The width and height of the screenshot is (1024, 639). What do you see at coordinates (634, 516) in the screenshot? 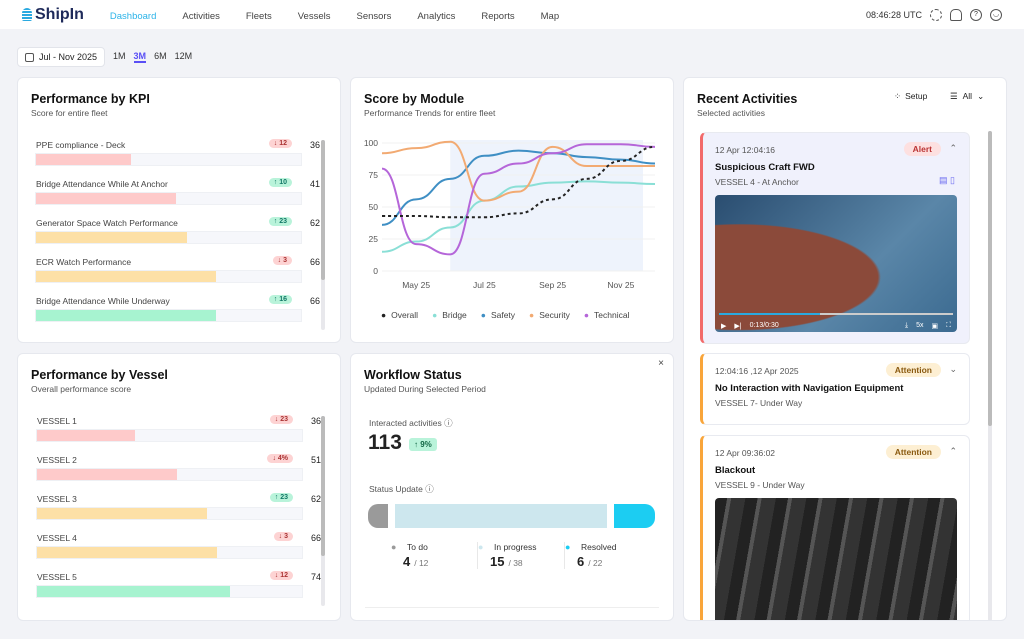
I see `status-segment-resolved` at bounding box center [634, 516].